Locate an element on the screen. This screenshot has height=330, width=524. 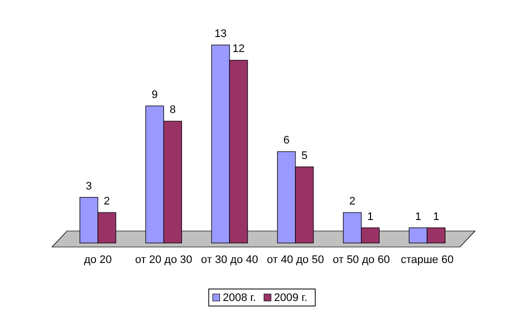
x-tick-label: до 20 is located at coordinates (98, 260).